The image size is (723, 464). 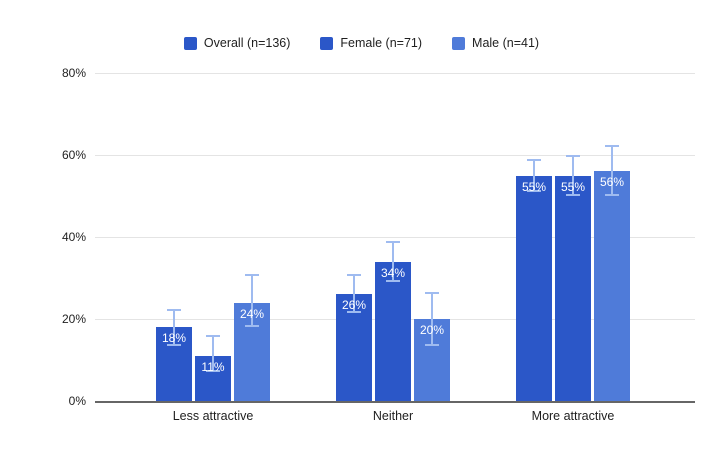 What do you see at coordinates (393, 416) in the screenshot?
I see `category-label: Neither` at bounding box center [393, 416].